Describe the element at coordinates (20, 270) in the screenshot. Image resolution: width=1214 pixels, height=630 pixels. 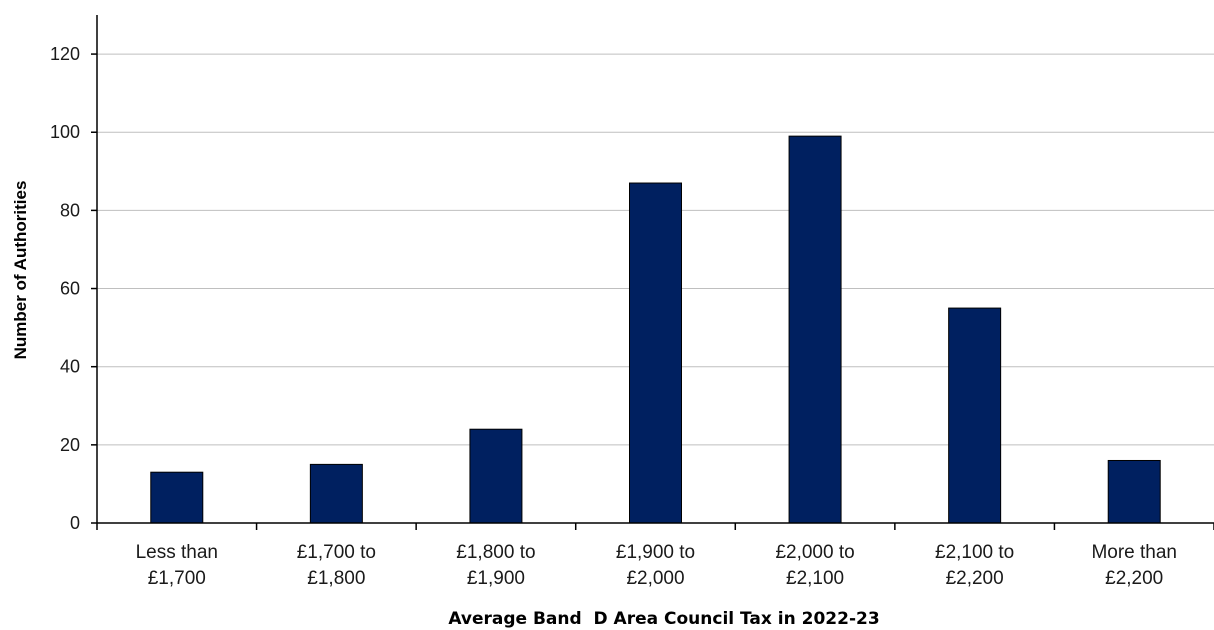
I see `y-axis-title: Number of Authorities` at that location.